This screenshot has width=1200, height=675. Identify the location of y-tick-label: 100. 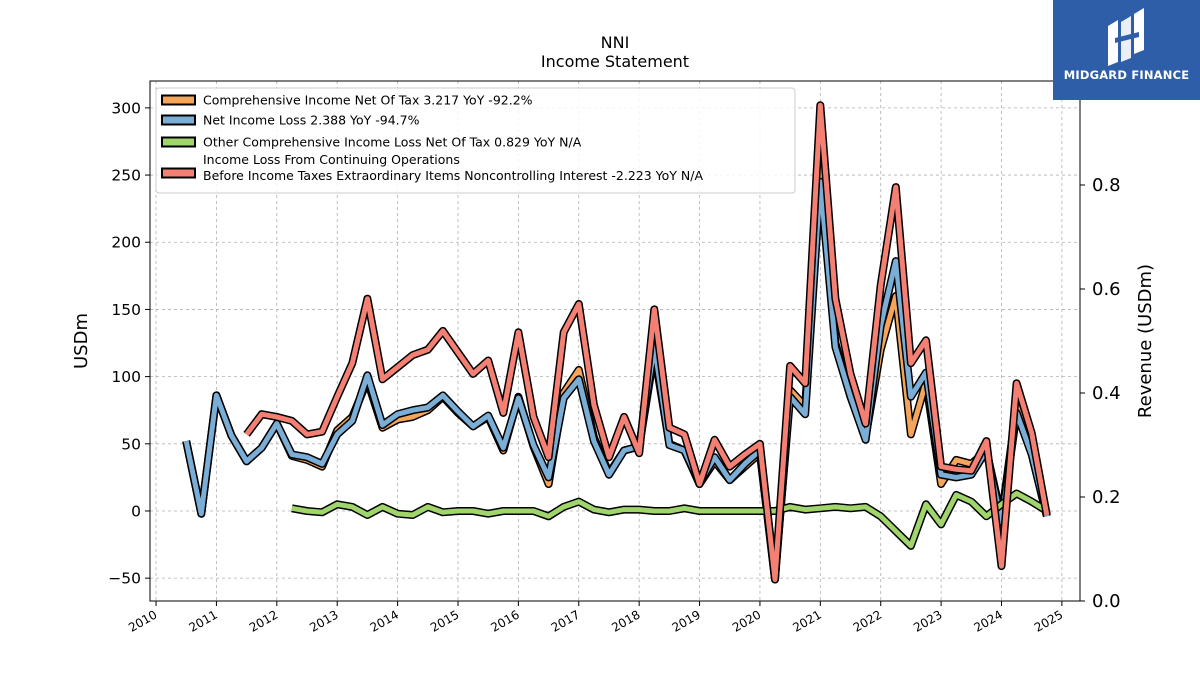
(126, 377).